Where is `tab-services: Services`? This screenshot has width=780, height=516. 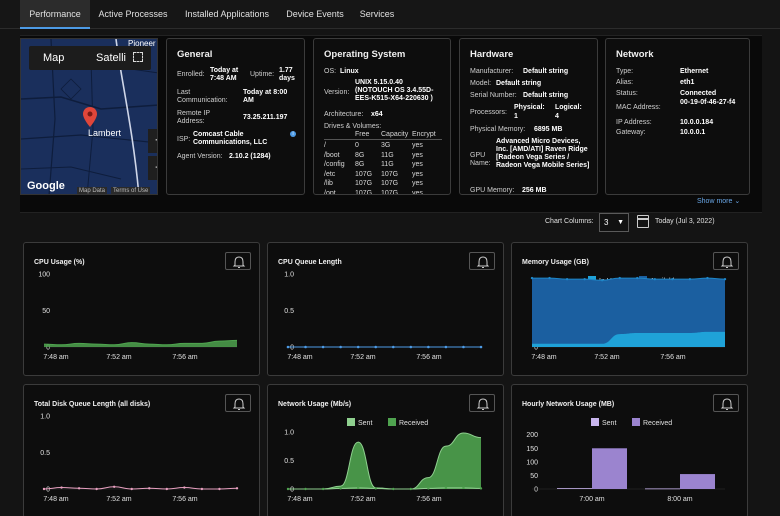 tab-services: Services is located at coordinates (377, 14).